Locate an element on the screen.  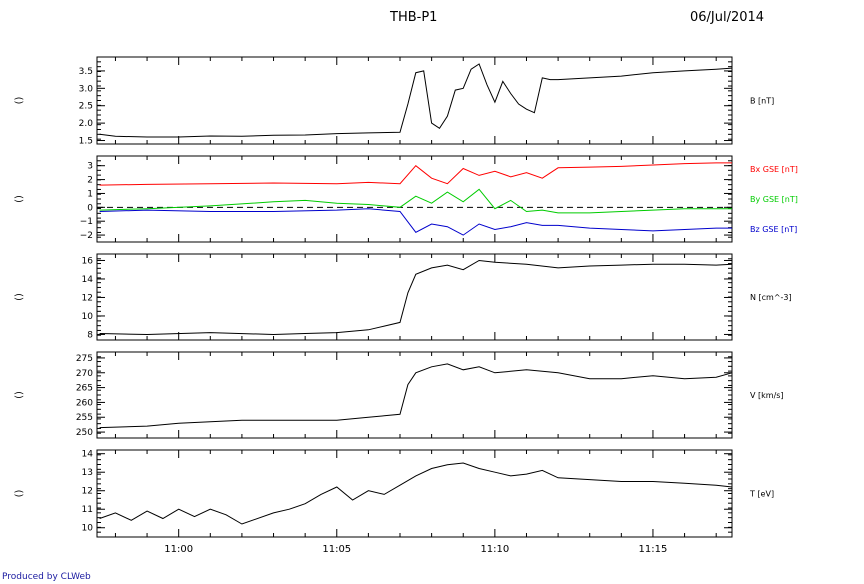
series-line-b is located at coordinates (416, 100).